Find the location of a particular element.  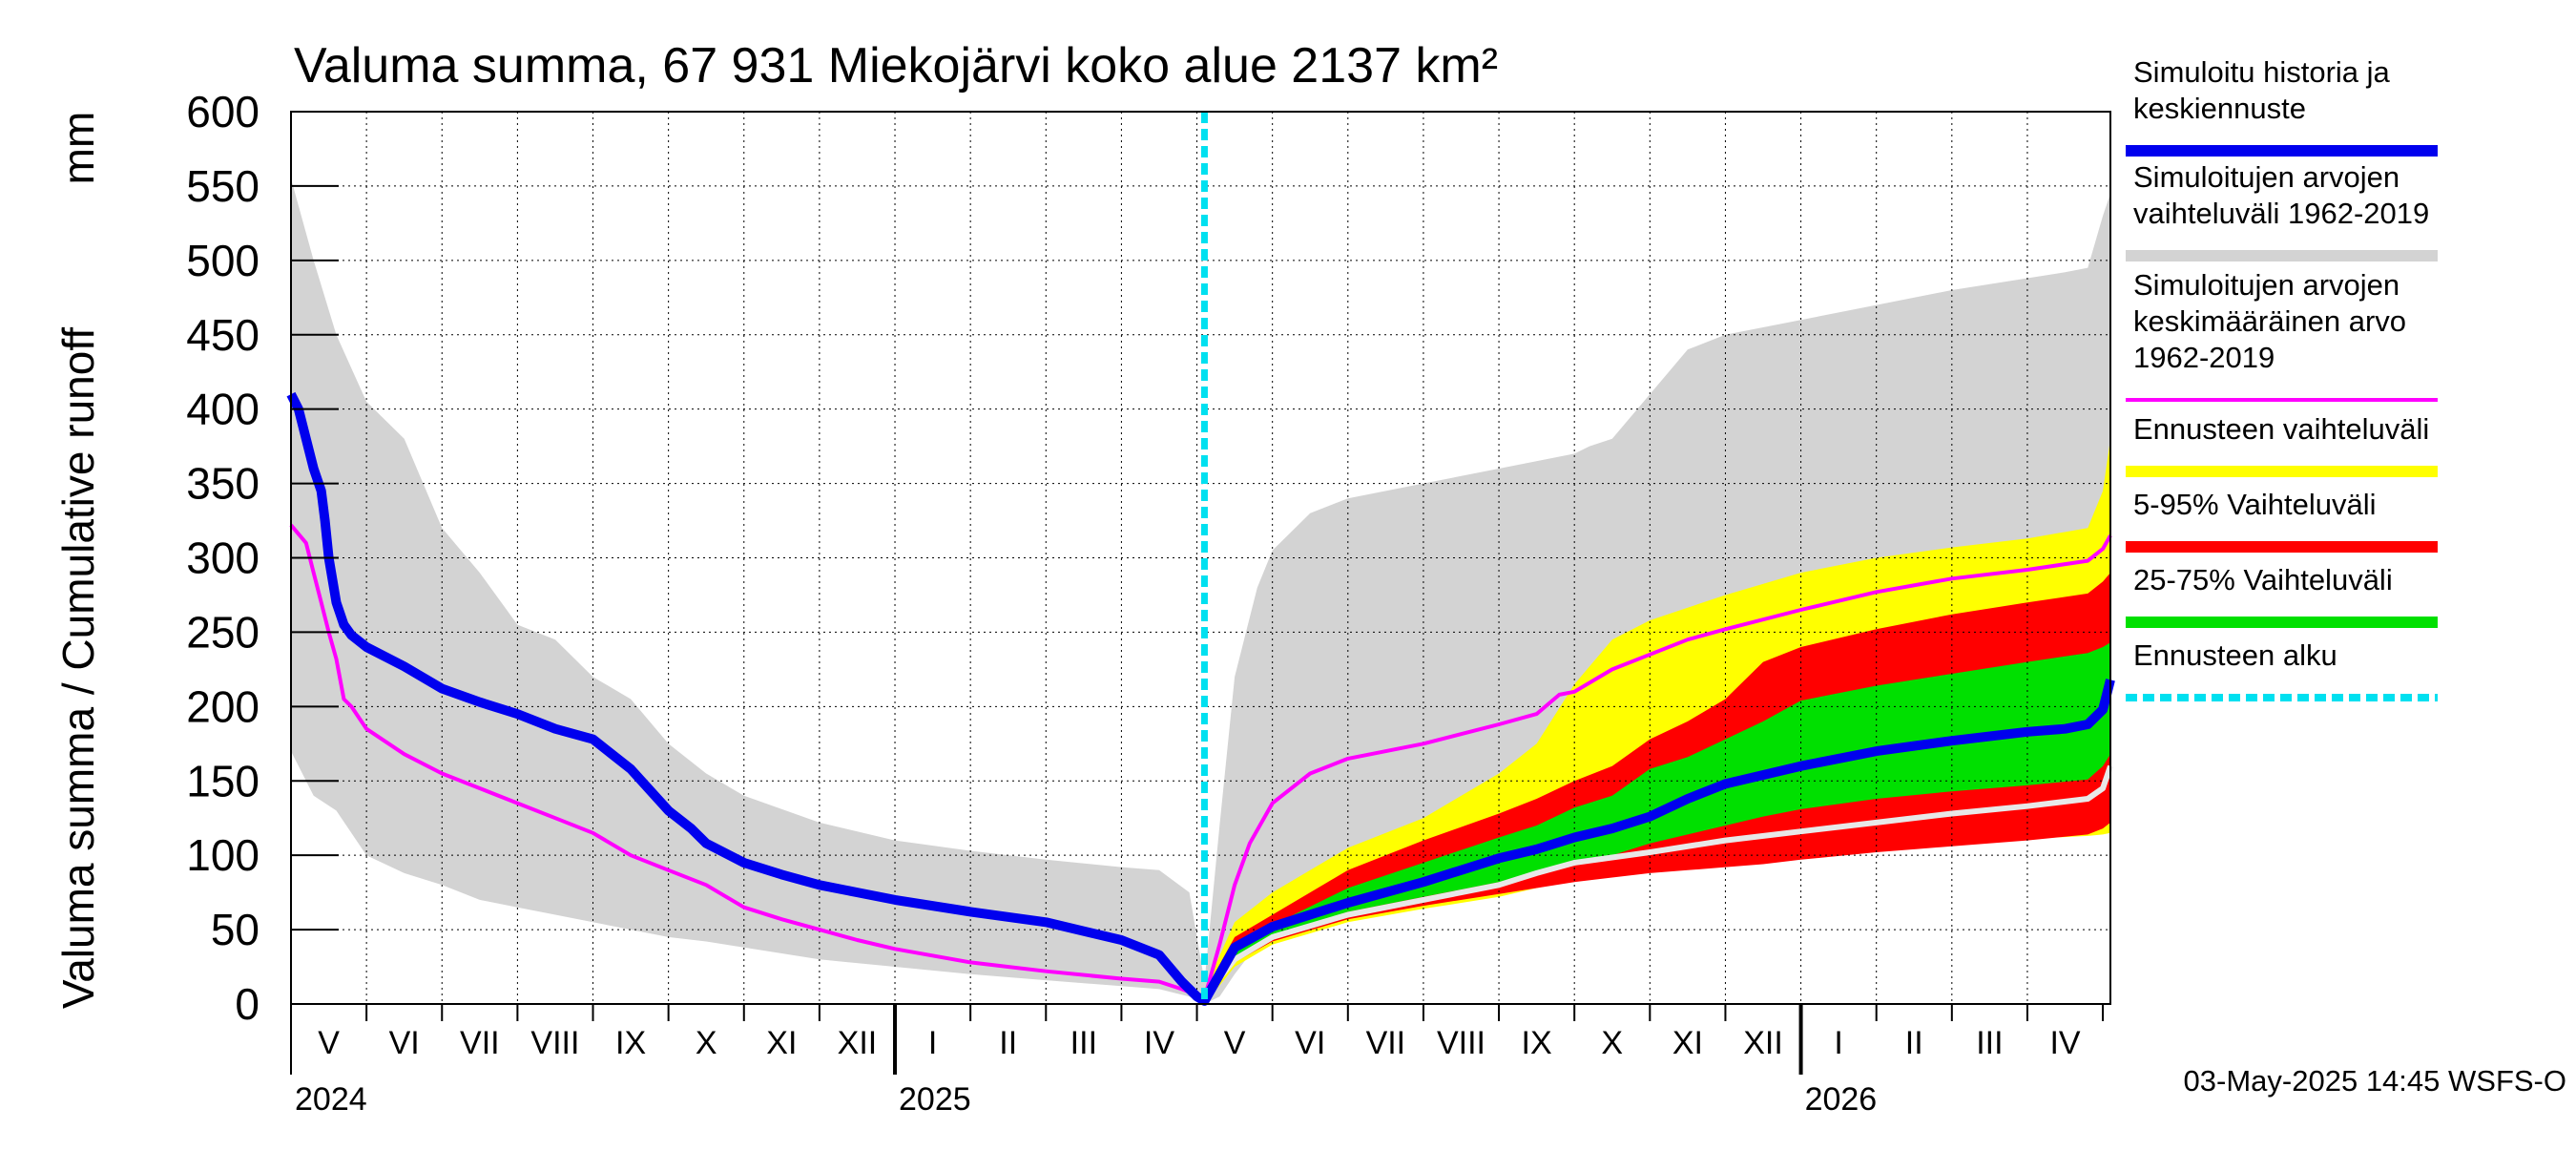

legend-label: Simuloitu historia ja is located at coordinates (2262, 72).